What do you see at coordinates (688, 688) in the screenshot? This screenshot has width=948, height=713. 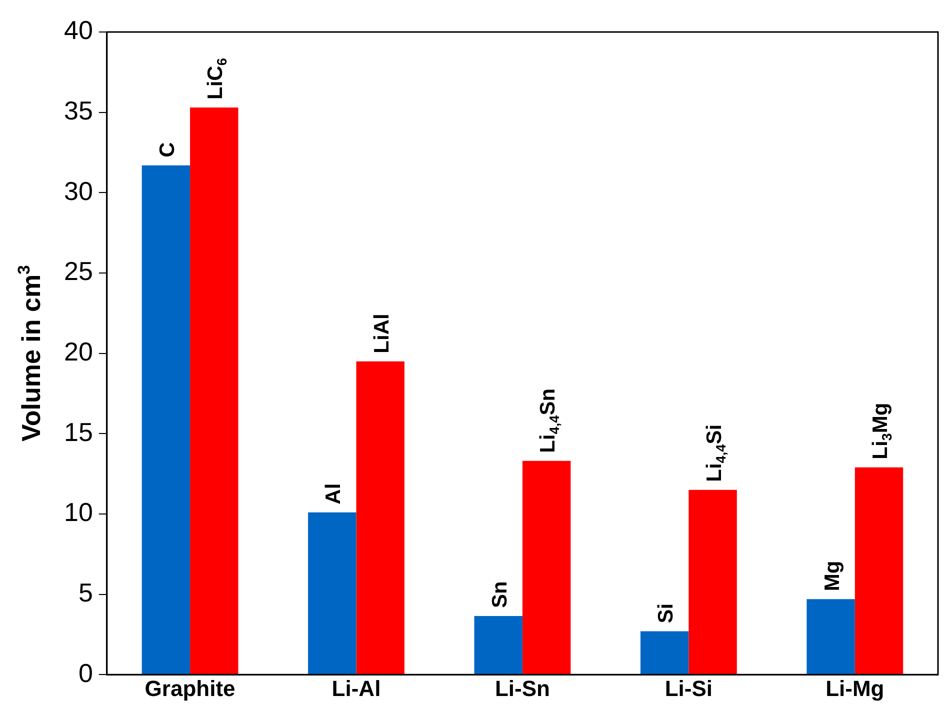 I see `x-tick-label: Li-Si` at bounding box center [688, 688].